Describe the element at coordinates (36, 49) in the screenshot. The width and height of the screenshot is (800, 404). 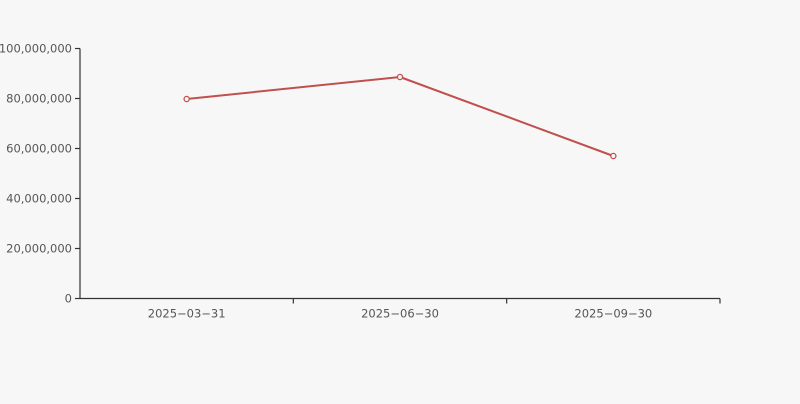
I see `y-axis-tick-label: 100,000,000` at that location.